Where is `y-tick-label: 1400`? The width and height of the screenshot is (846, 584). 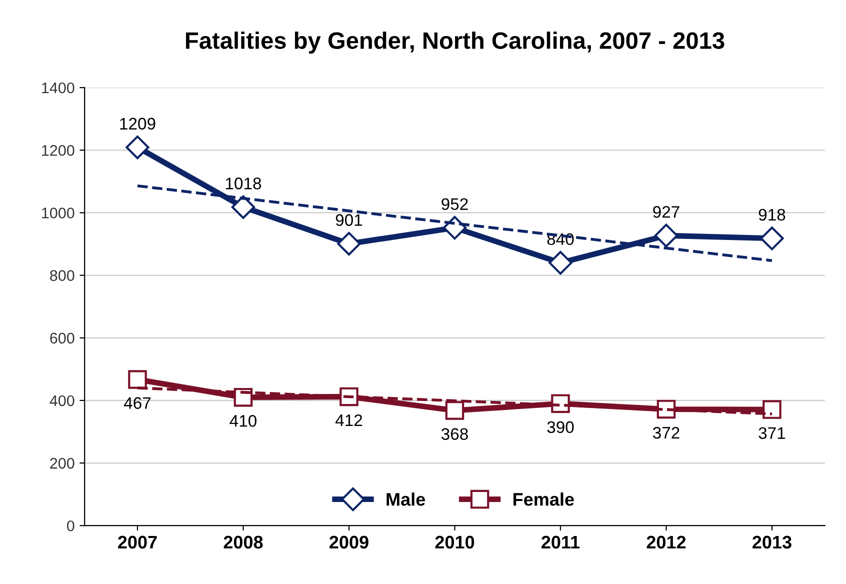
y-tick-label: 1400 is located at coordinates (58, 88).